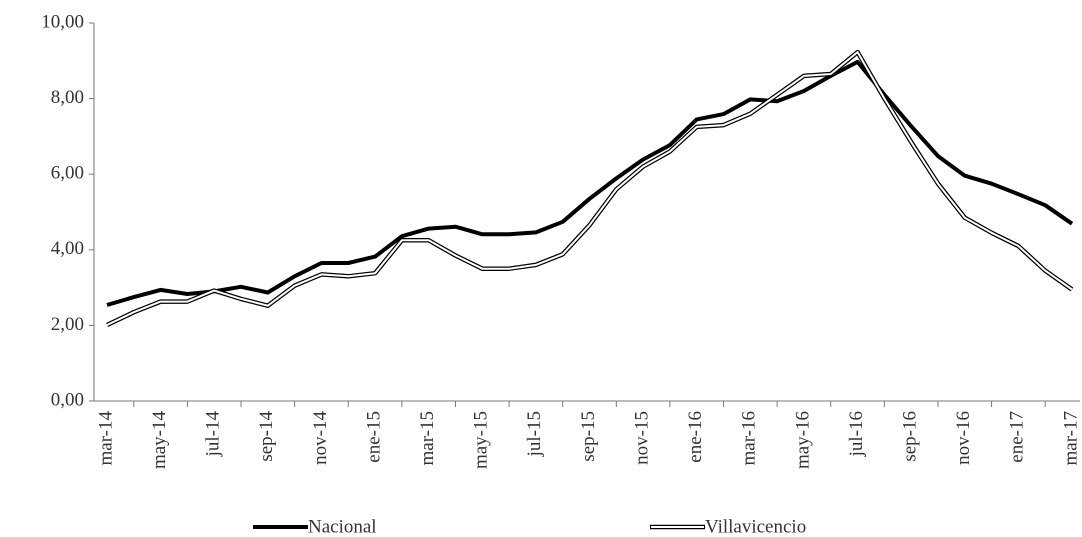 The width and height of the screenshot is (1082, 537). What do you see at coordinates (1070, 438) in the screenshot?
I see `x-tick-label: mar-17` at bounding box center [1070, 438].